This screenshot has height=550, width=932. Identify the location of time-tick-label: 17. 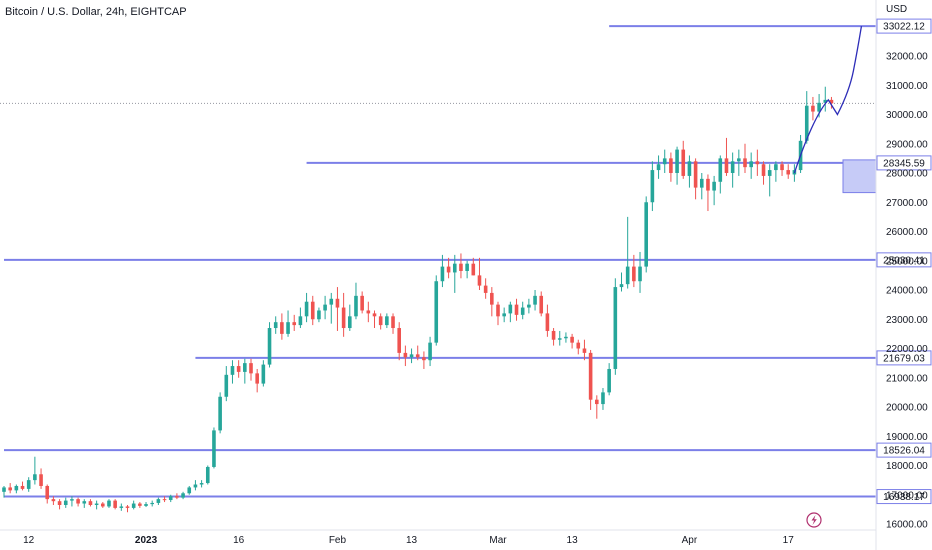
(789, 540).